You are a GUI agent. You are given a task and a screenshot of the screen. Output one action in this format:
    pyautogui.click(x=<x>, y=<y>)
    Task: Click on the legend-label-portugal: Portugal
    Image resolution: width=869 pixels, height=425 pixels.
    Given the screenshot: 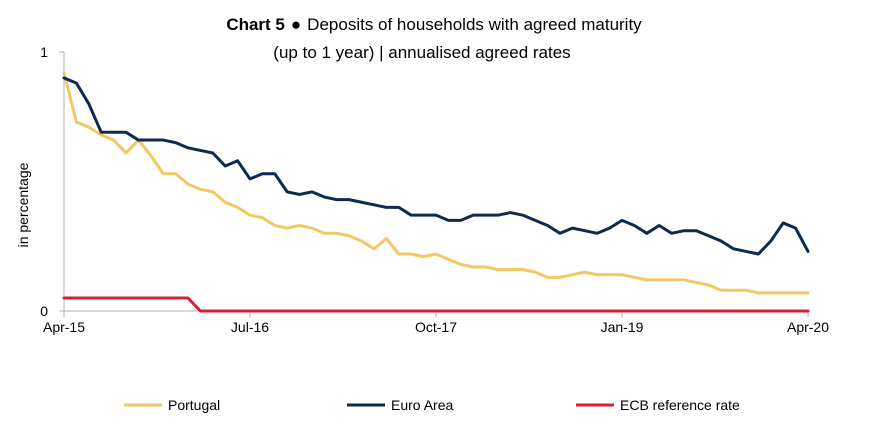 What is the action you would take?
    pyautogui.click(x=194, y=405)
    